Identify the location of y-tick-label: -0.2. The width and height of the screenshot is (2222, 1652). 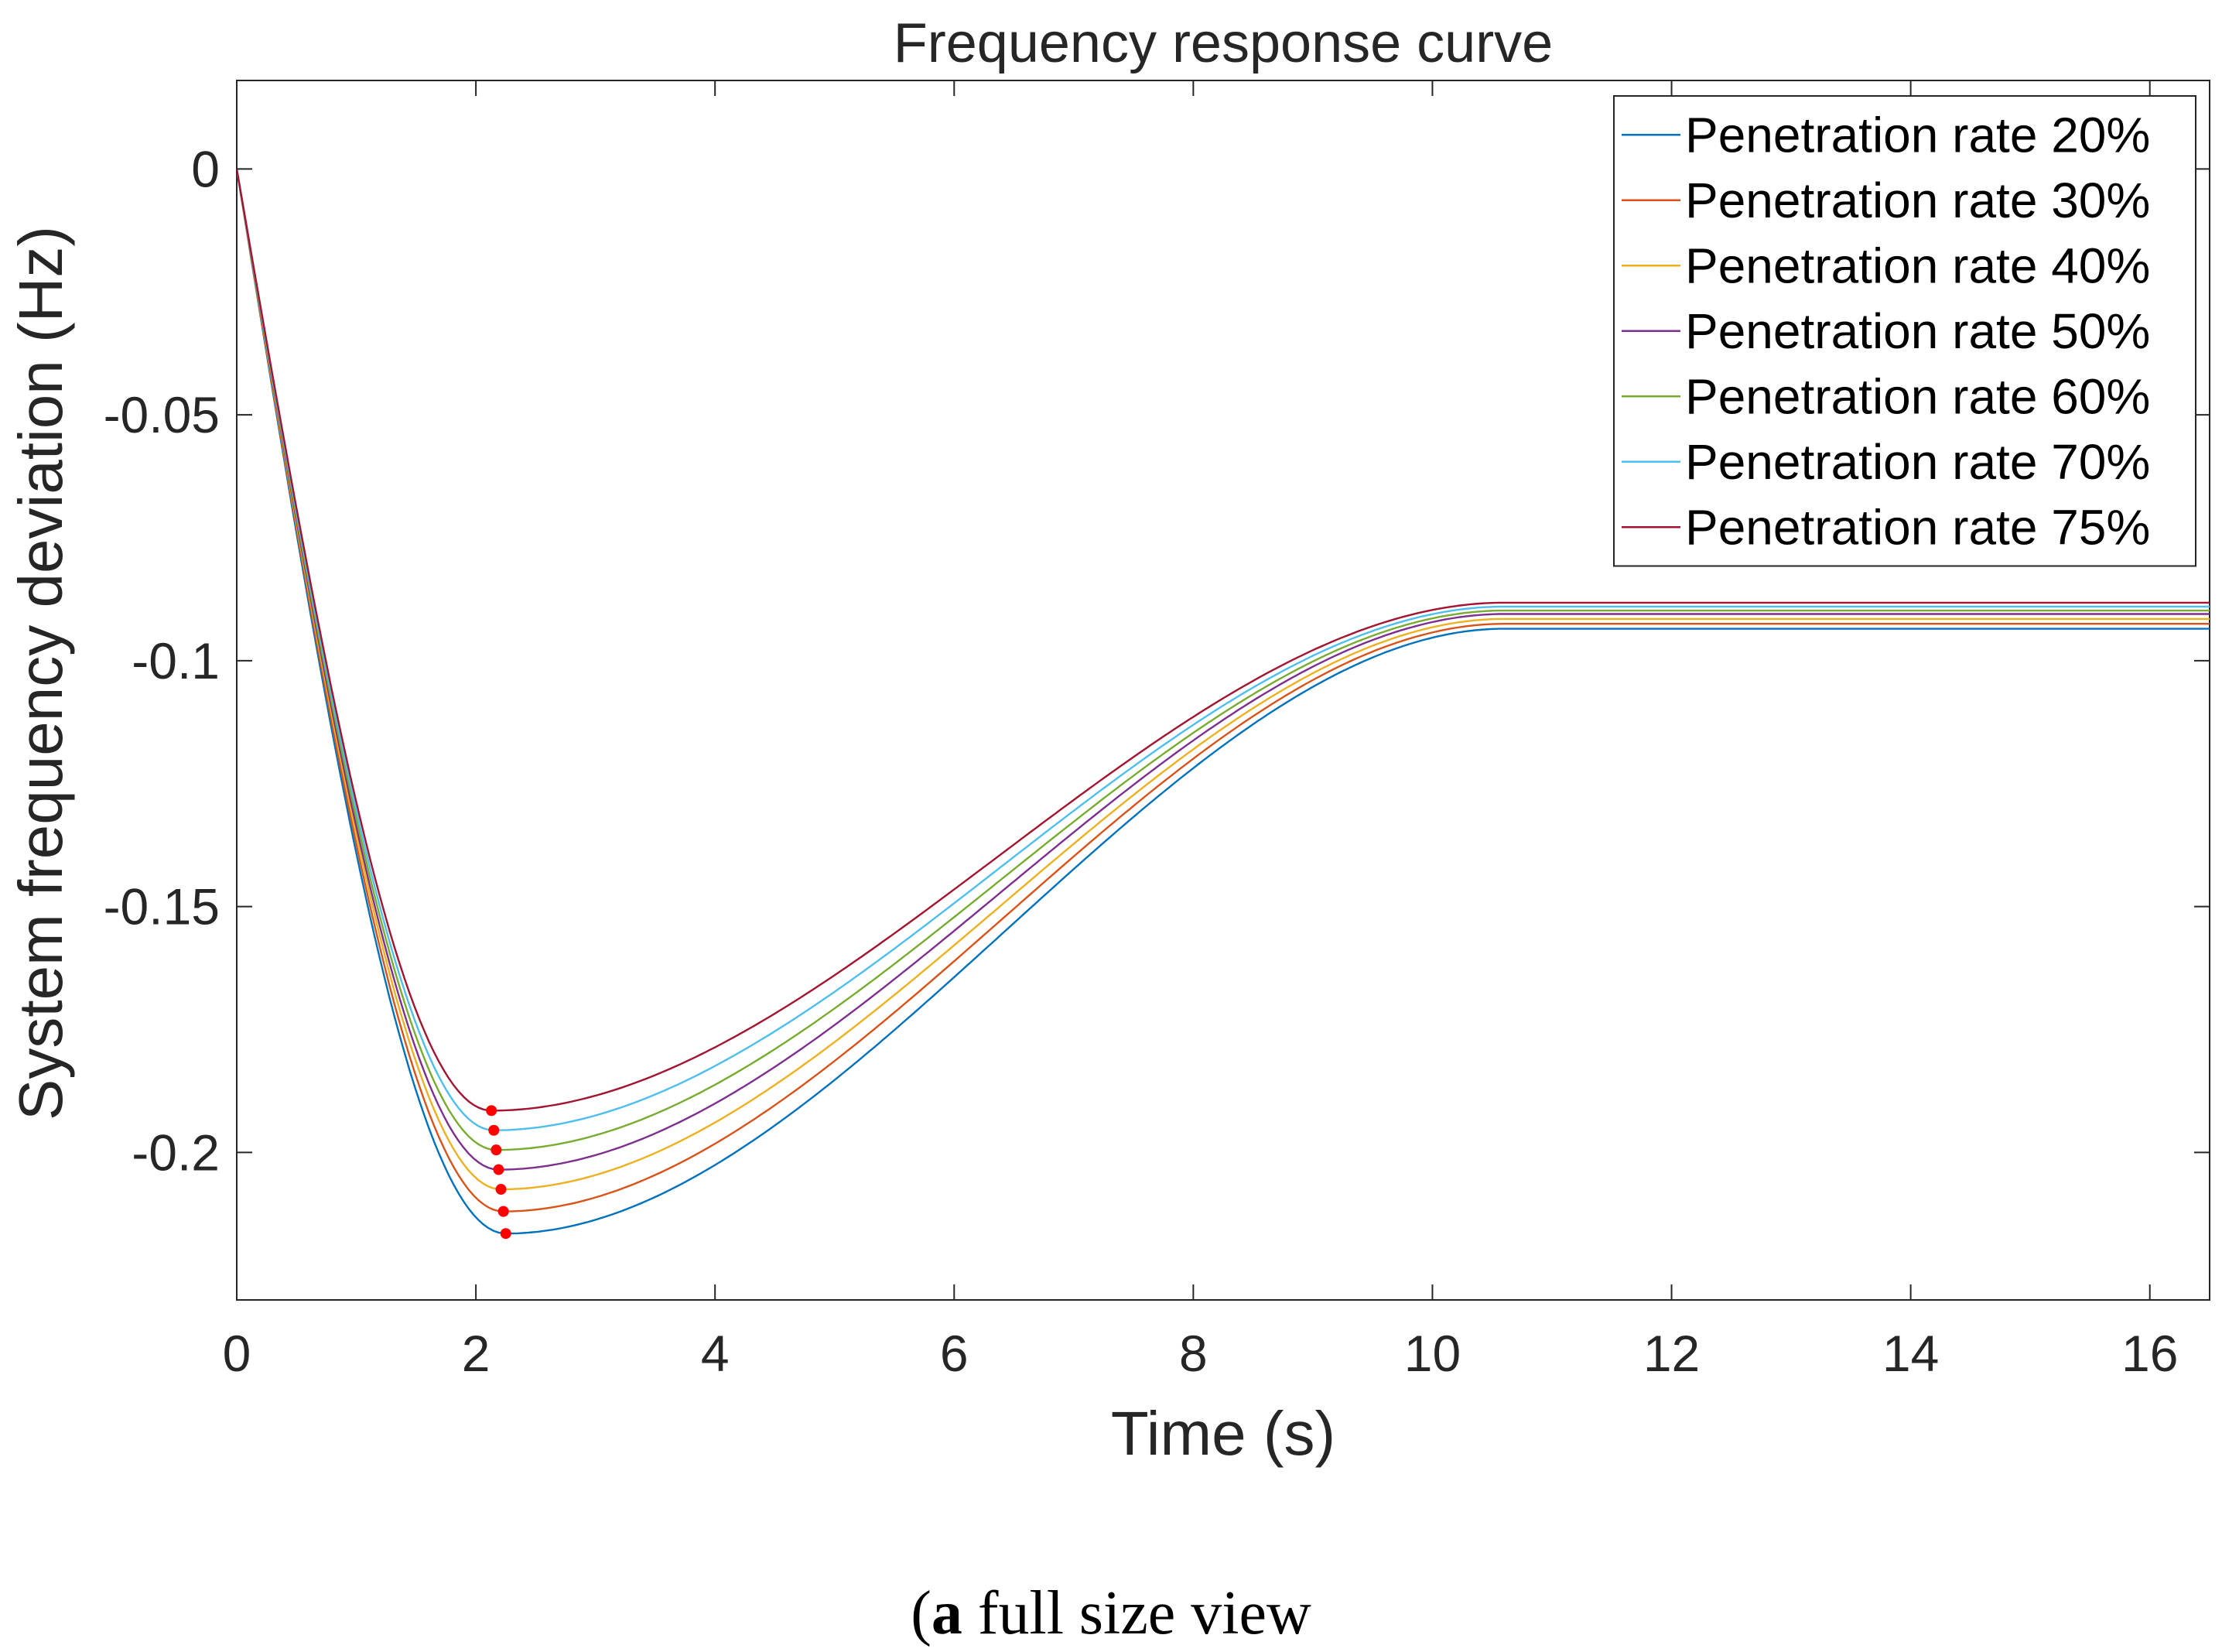
(176, 1152).